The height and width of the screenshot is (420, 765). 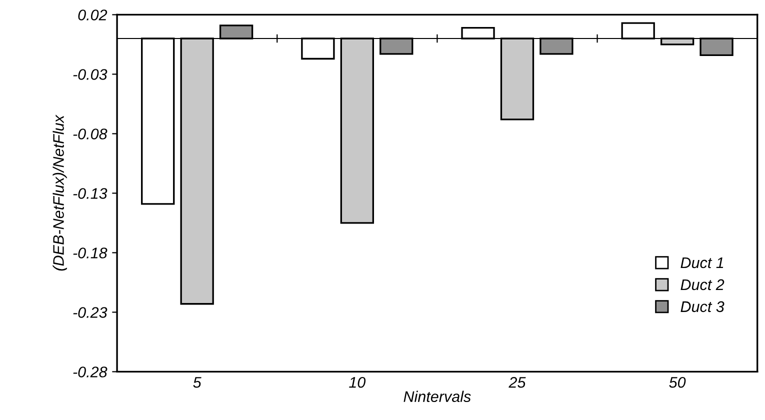 What do you see at coordinates (90, 193) in the screenshot?
I see `y-tick-label: -0.13` at bounding box center [90, 193].